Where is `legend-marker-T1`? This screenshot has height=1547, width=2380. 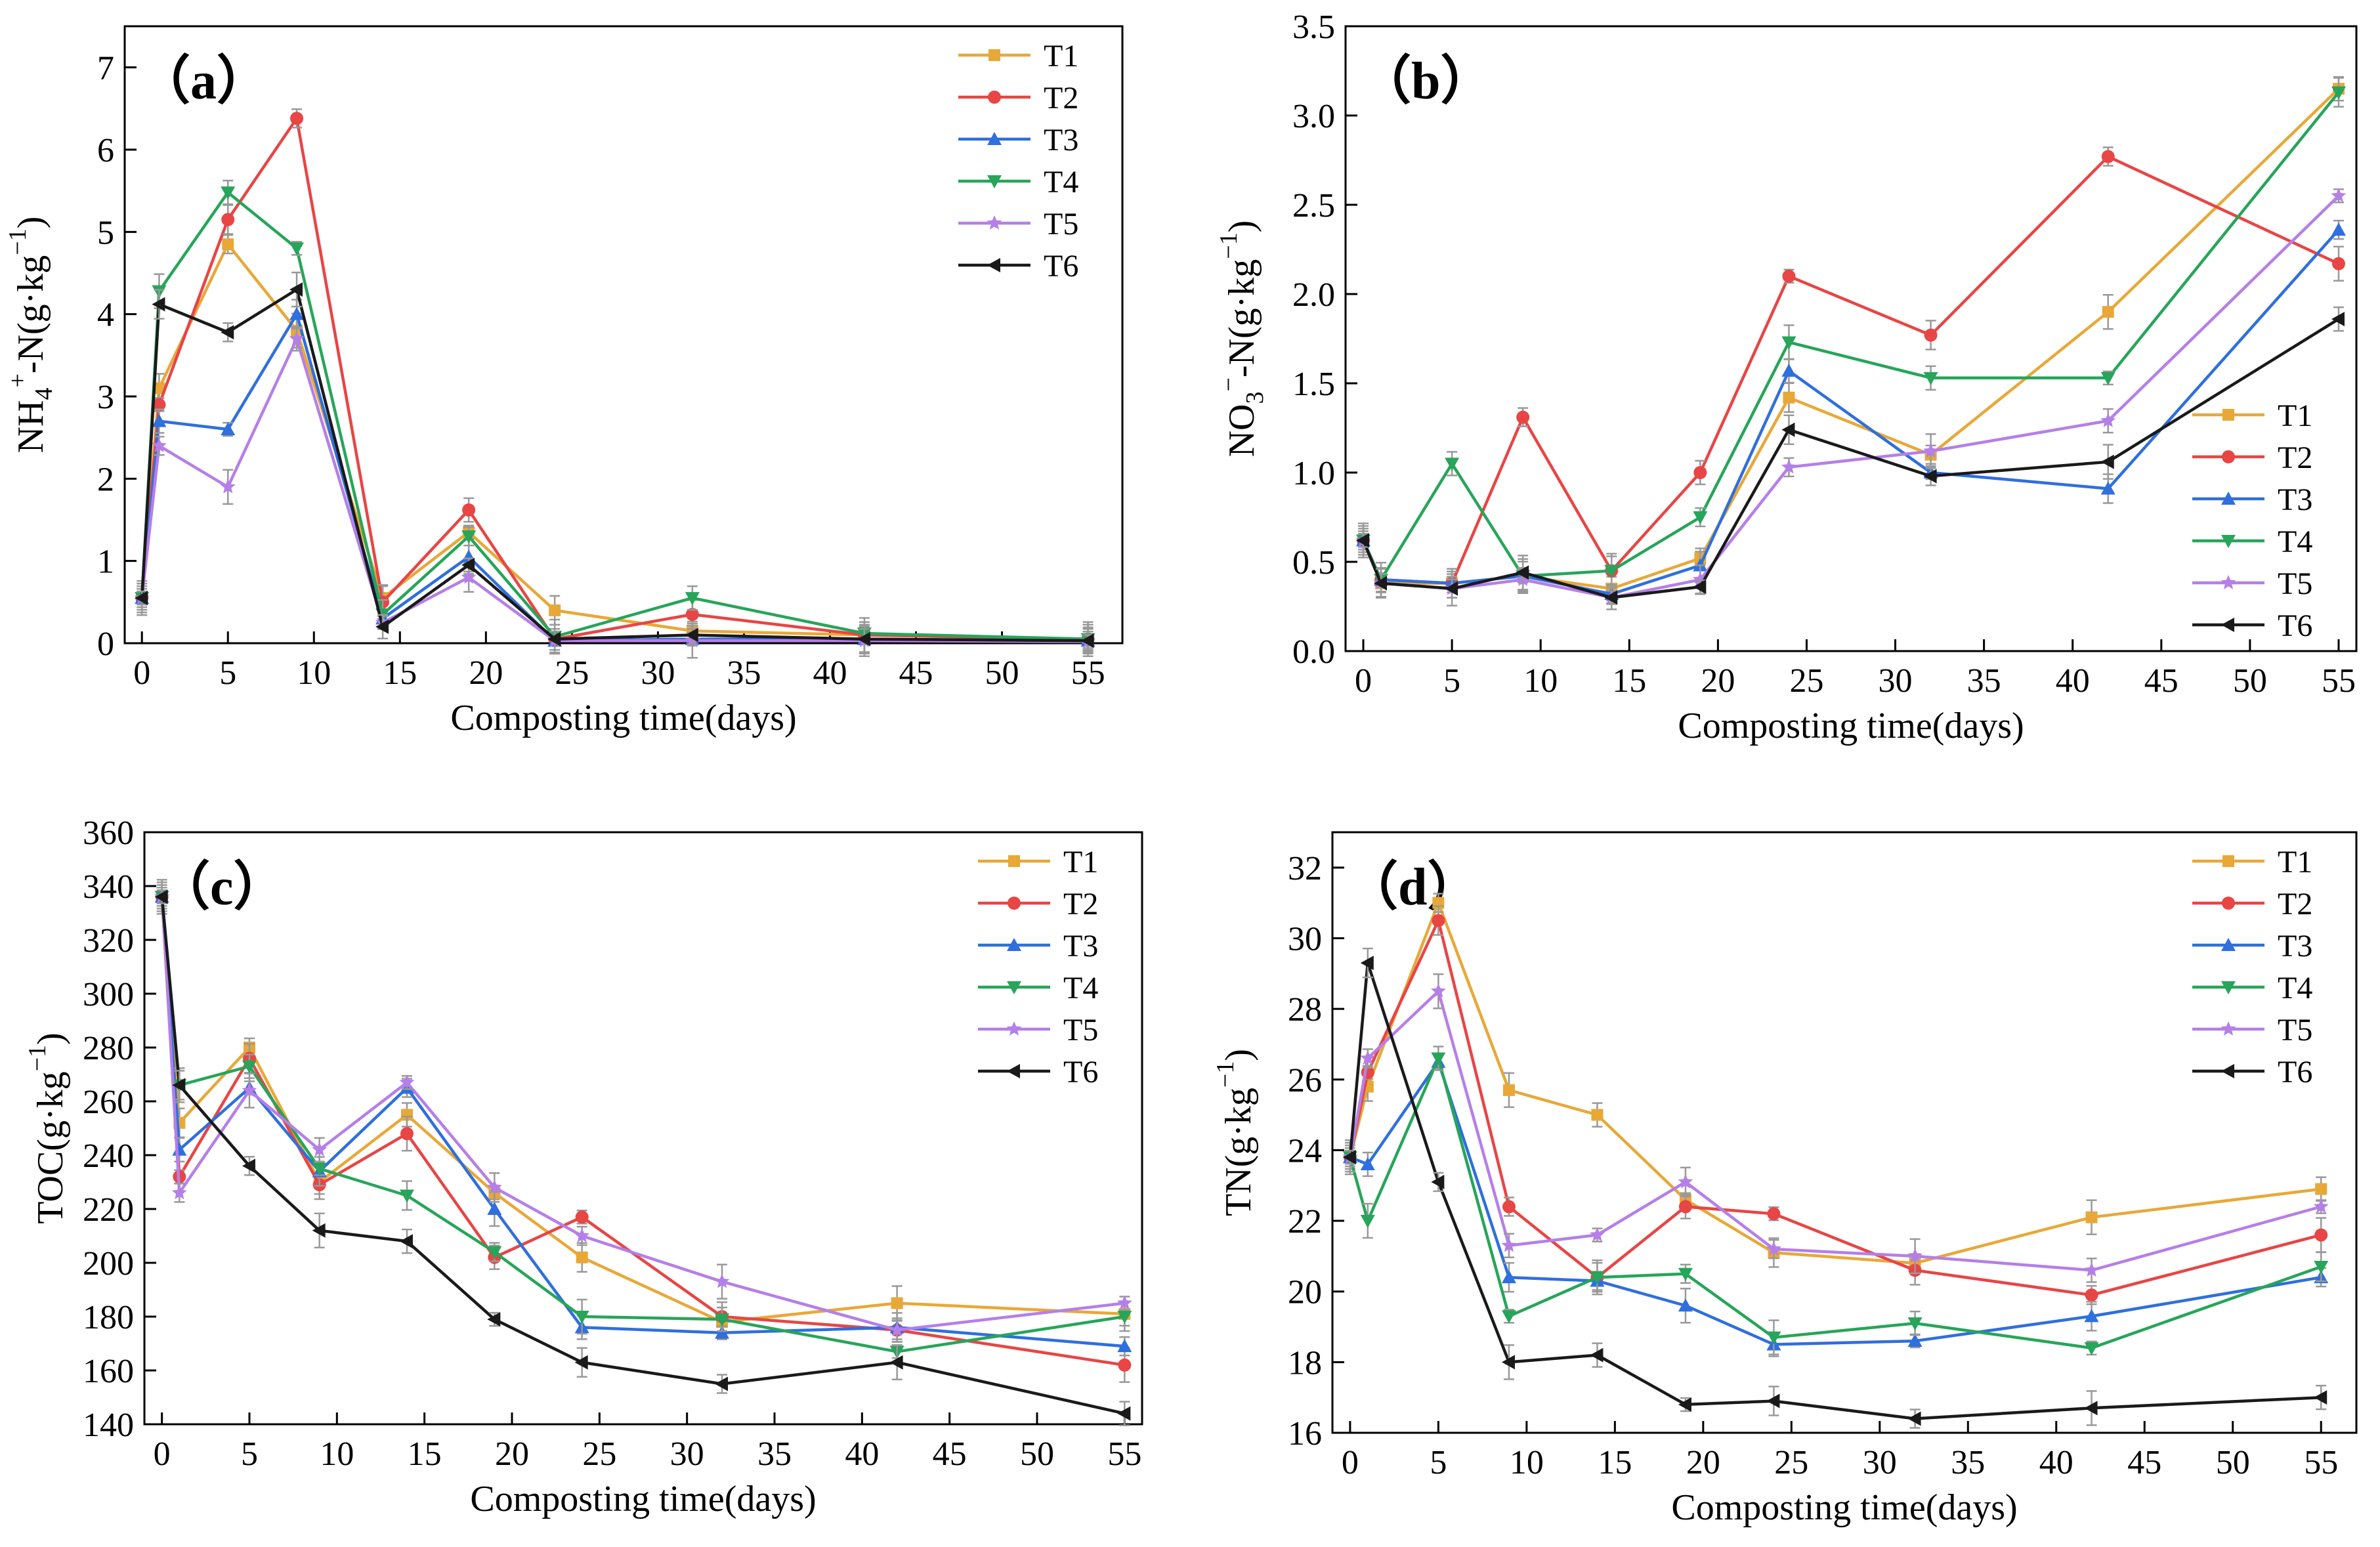 legend-marker-T1 is located at coordinates (1014, 861).